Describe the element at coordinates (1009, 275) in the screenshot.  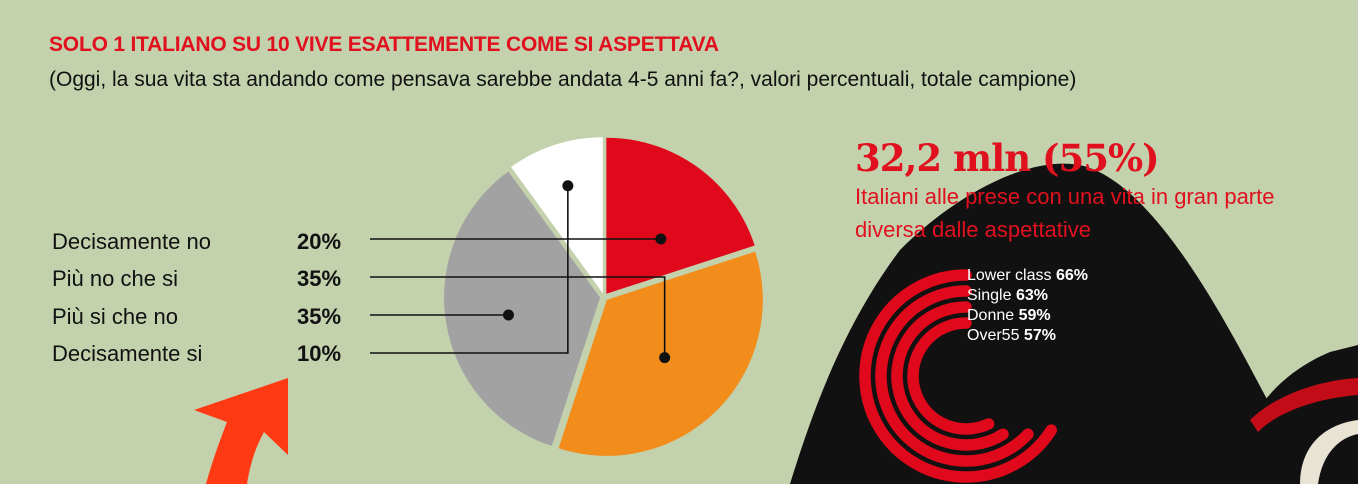
I see `segment-label-lower-class: Lower class` at that location.